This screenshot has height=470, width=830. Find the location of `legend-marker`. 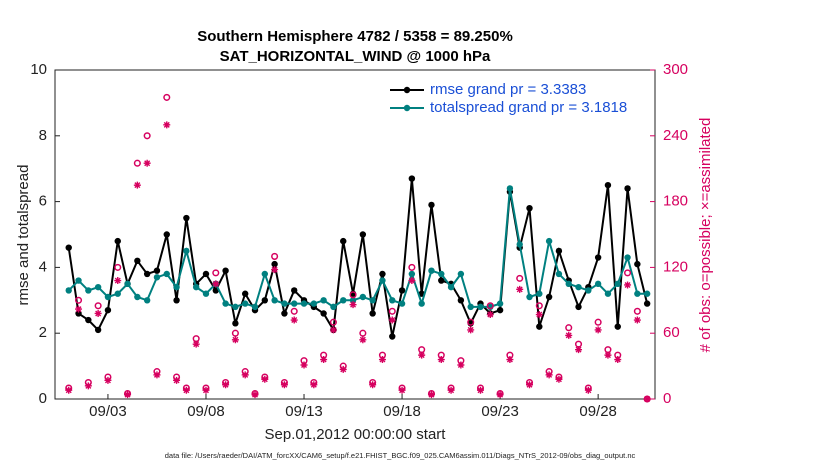

legend-marker is located at coordinates (407, 108).